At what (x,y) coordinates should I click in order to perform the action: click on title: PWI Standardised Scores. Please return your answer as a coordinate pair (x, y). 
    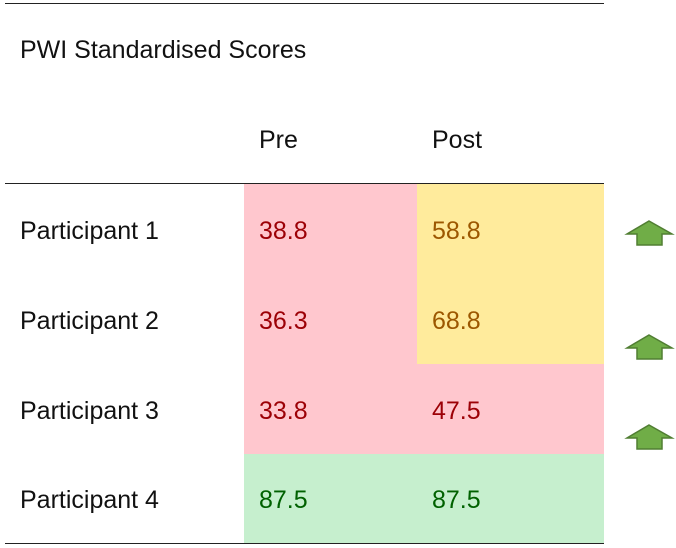
    Looking at the image, I should click on (163, 50).